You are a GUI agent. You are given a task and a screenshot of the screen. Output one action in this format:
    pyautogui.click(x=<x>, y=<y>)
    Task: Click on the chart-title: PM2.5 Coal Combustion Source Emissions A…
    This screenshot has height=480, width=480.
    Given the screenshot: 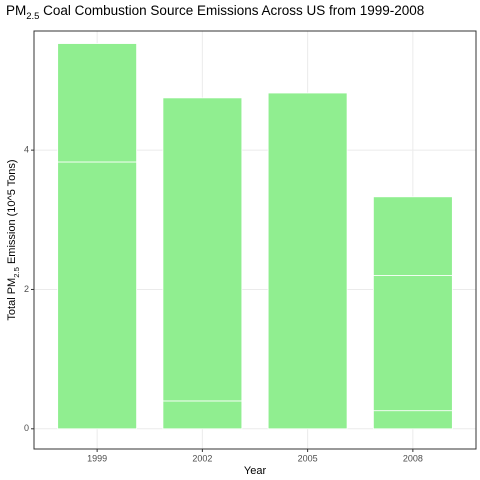 What is the action you would take?
    pyautogui.click(x=215, y=12)
    